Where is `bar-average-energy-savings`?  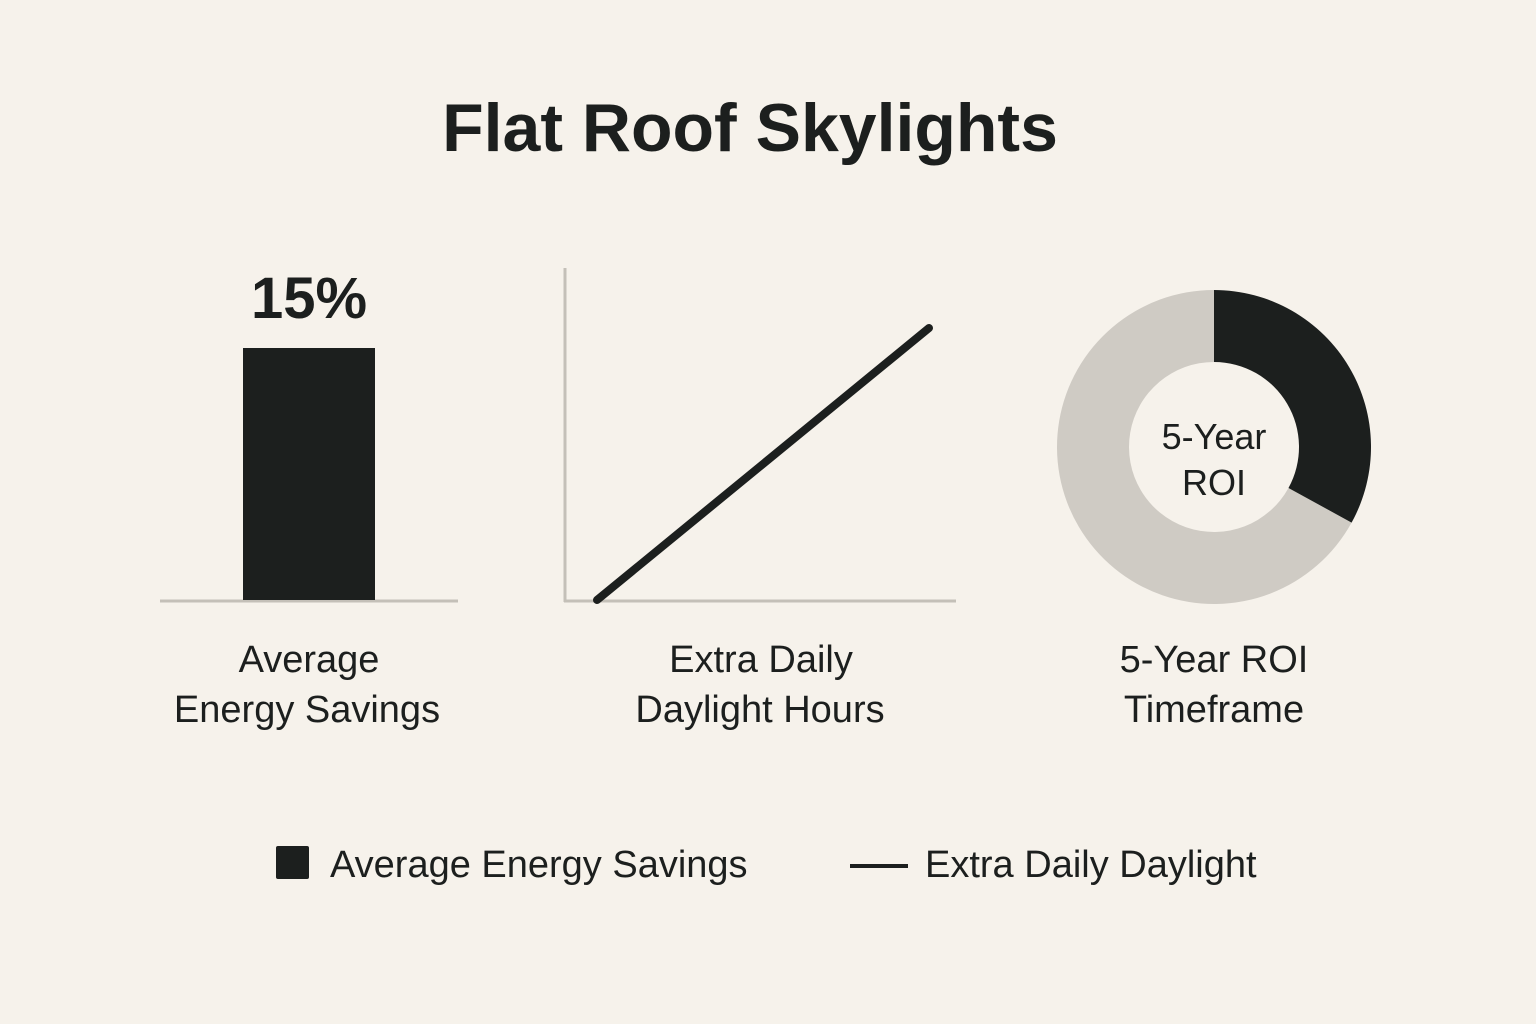
bar-average-energy-savings is located at coordinates (309, 474).